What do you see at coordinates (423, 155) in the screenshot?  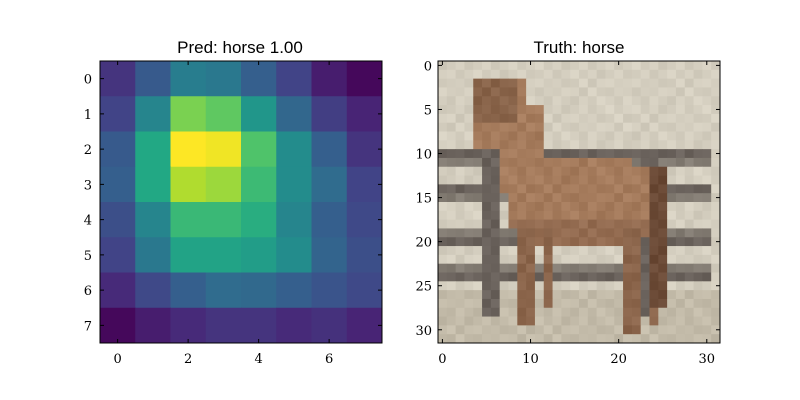 I see `y-tick-label: 10` at bounding box center [423, 155].